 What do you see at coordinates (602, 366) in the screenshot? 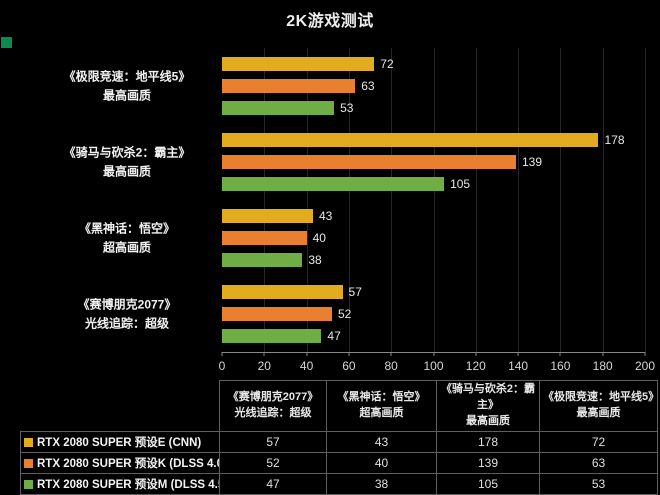
I see `axis-tick-label: 180` at bounding box center [602, 366].